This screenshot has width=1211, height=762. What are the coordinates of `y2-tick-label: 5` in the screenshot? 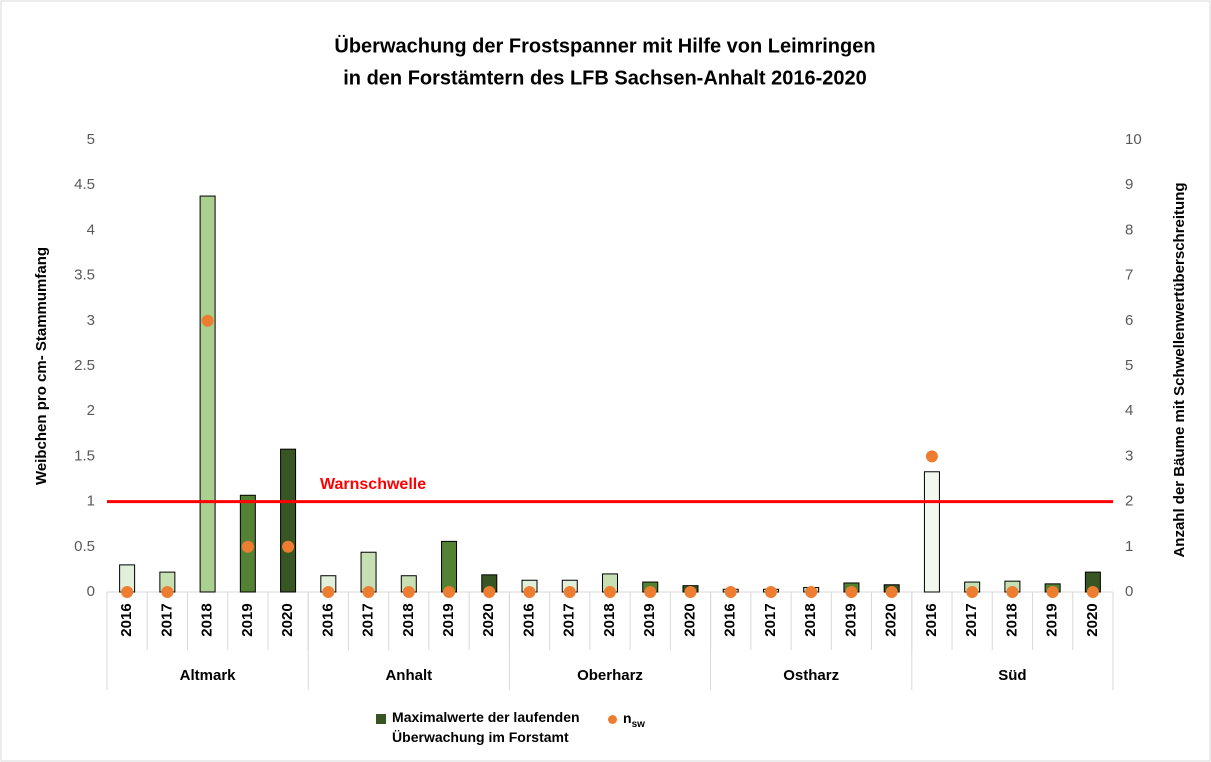 It's located at (1129, 365).